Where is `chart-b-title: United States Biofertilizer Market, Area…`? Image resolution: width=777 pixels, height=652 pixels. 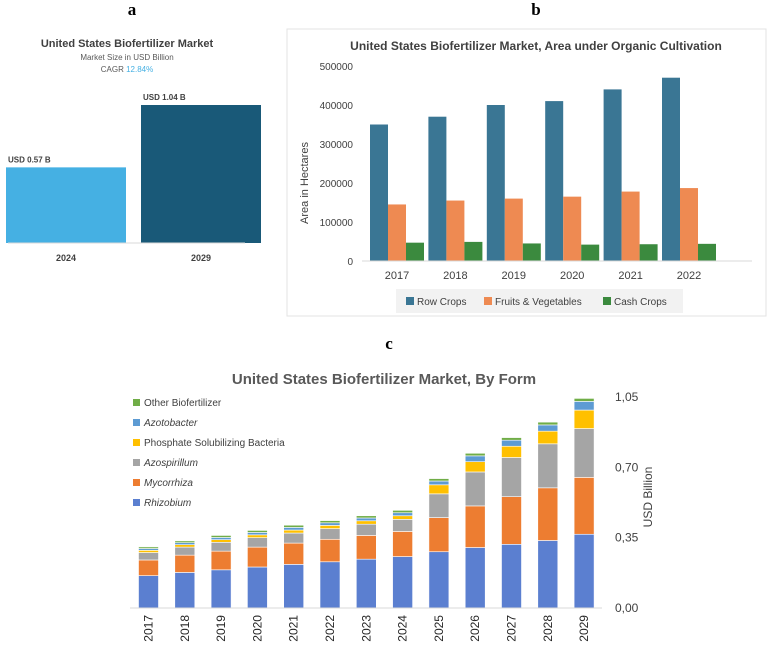
chart-b-title: United States Biofertilizer Market, Area… is located at coordinates (536, 46).